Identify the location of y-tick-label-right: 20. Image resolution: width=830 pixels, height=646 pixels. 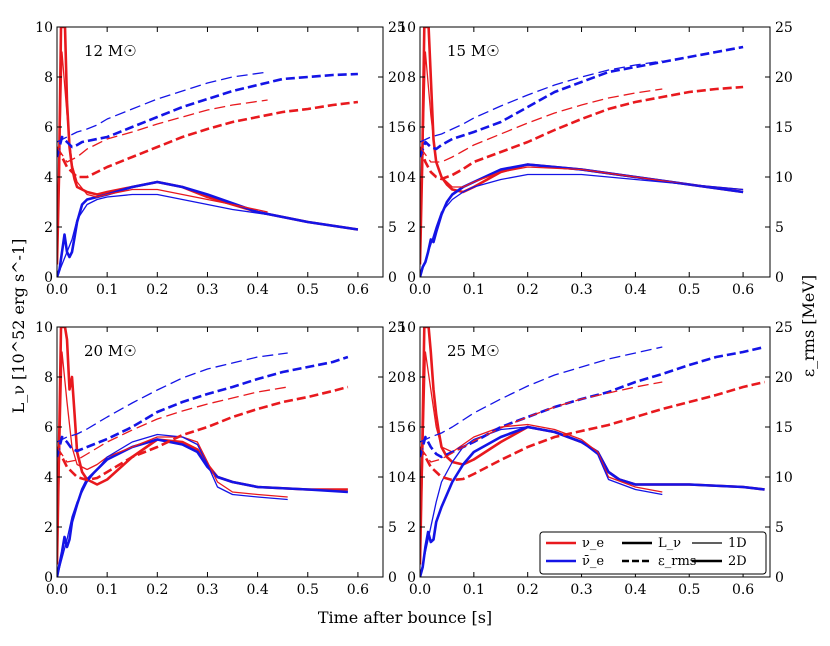
(397, 78).